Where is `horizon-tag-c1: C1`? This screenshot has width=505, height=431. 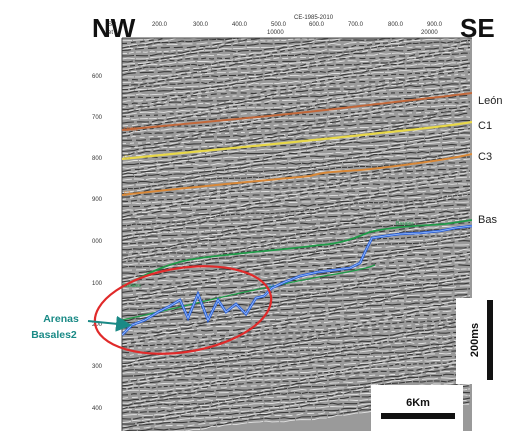
horizon-tag-c1: C1 is located at coordinates (127, 158).